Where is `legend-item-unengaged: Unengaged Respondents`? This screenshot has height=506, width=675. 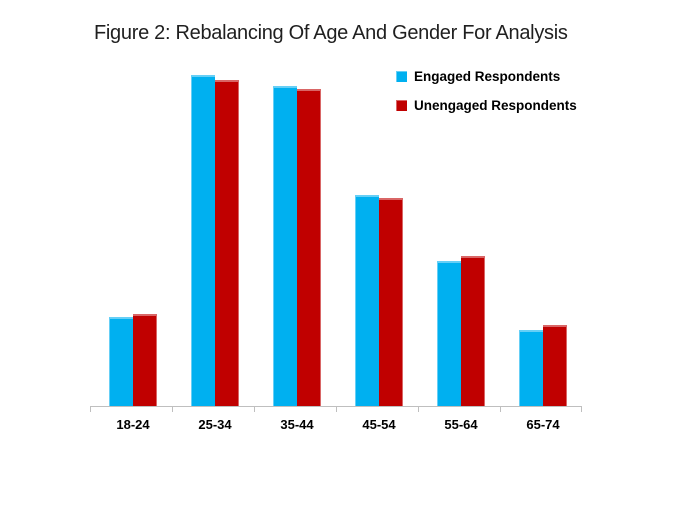
legend-item-unengaged: Unengaged Respondents is located at coordinates (486, 105).